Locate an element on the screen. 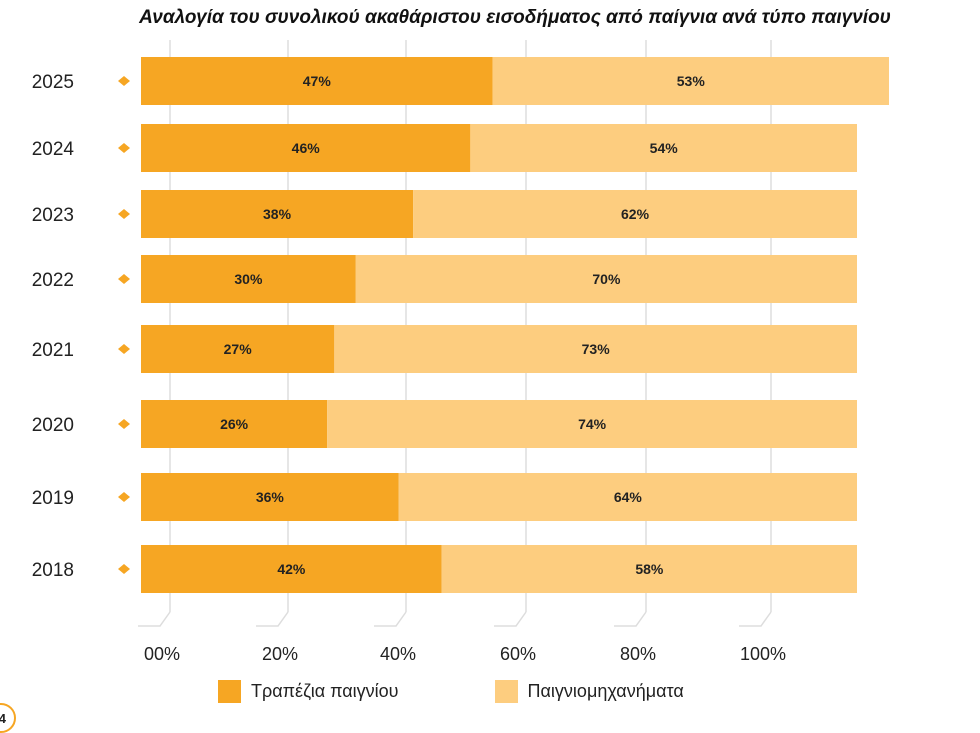 The height and width of the screenshot is (733, 980). legend-item-table-games: Τραπέζια παιγνίου is located at coordinates (308, 691).